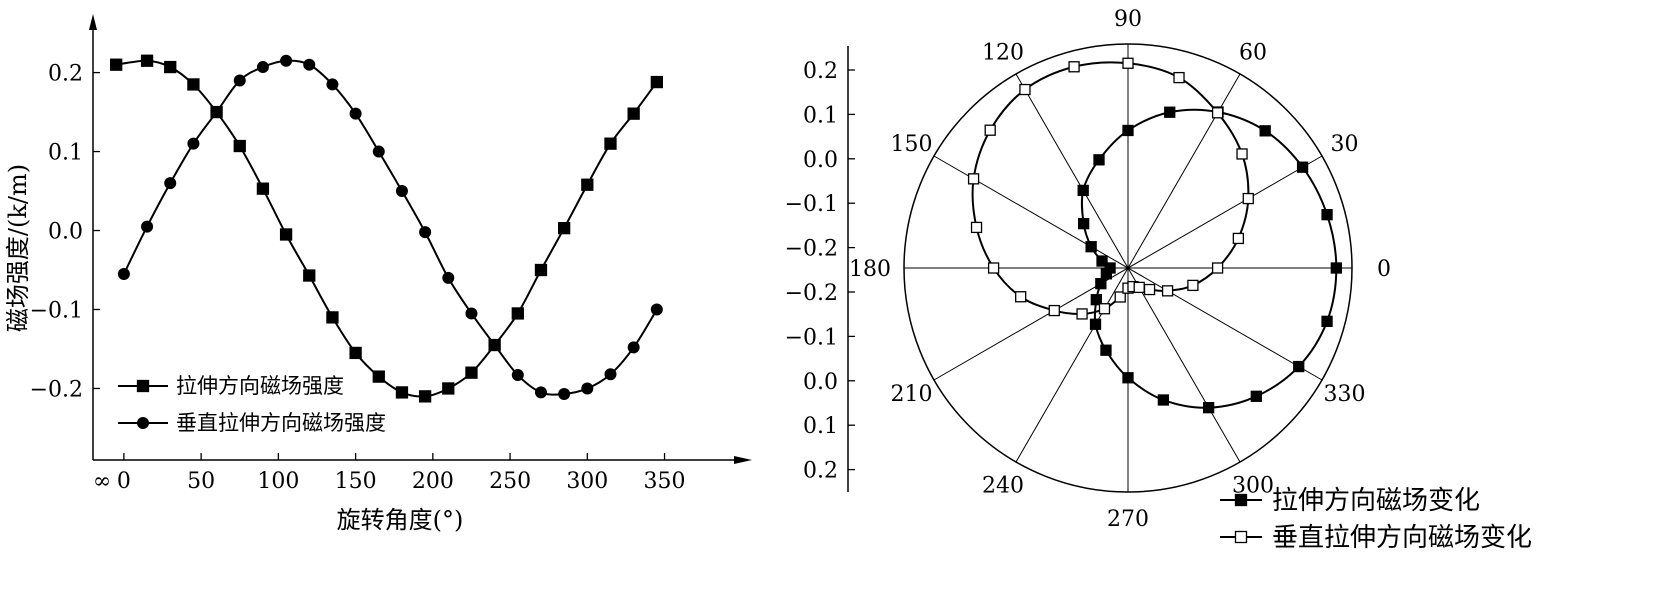  I want to click on polar-radial-ticks: 0.2 0.1 0.0 −0.1 −0.2 −0.2 −0.1 0.0 0.1 0.2, so click(820, 269).